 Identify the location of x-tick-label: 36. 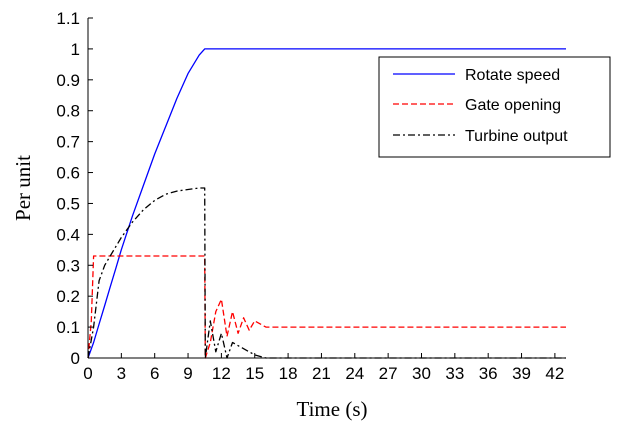
(488, 373).